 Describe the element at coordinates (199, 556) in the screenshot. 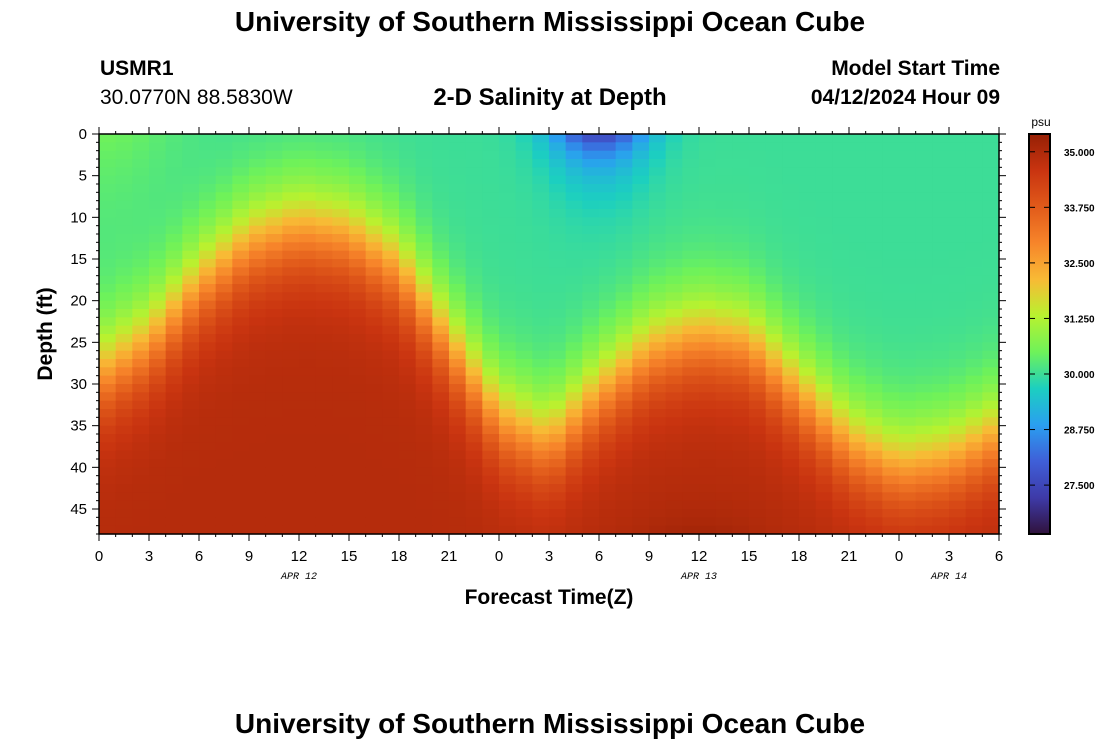

I see `x-tick-label: 6` at that location.